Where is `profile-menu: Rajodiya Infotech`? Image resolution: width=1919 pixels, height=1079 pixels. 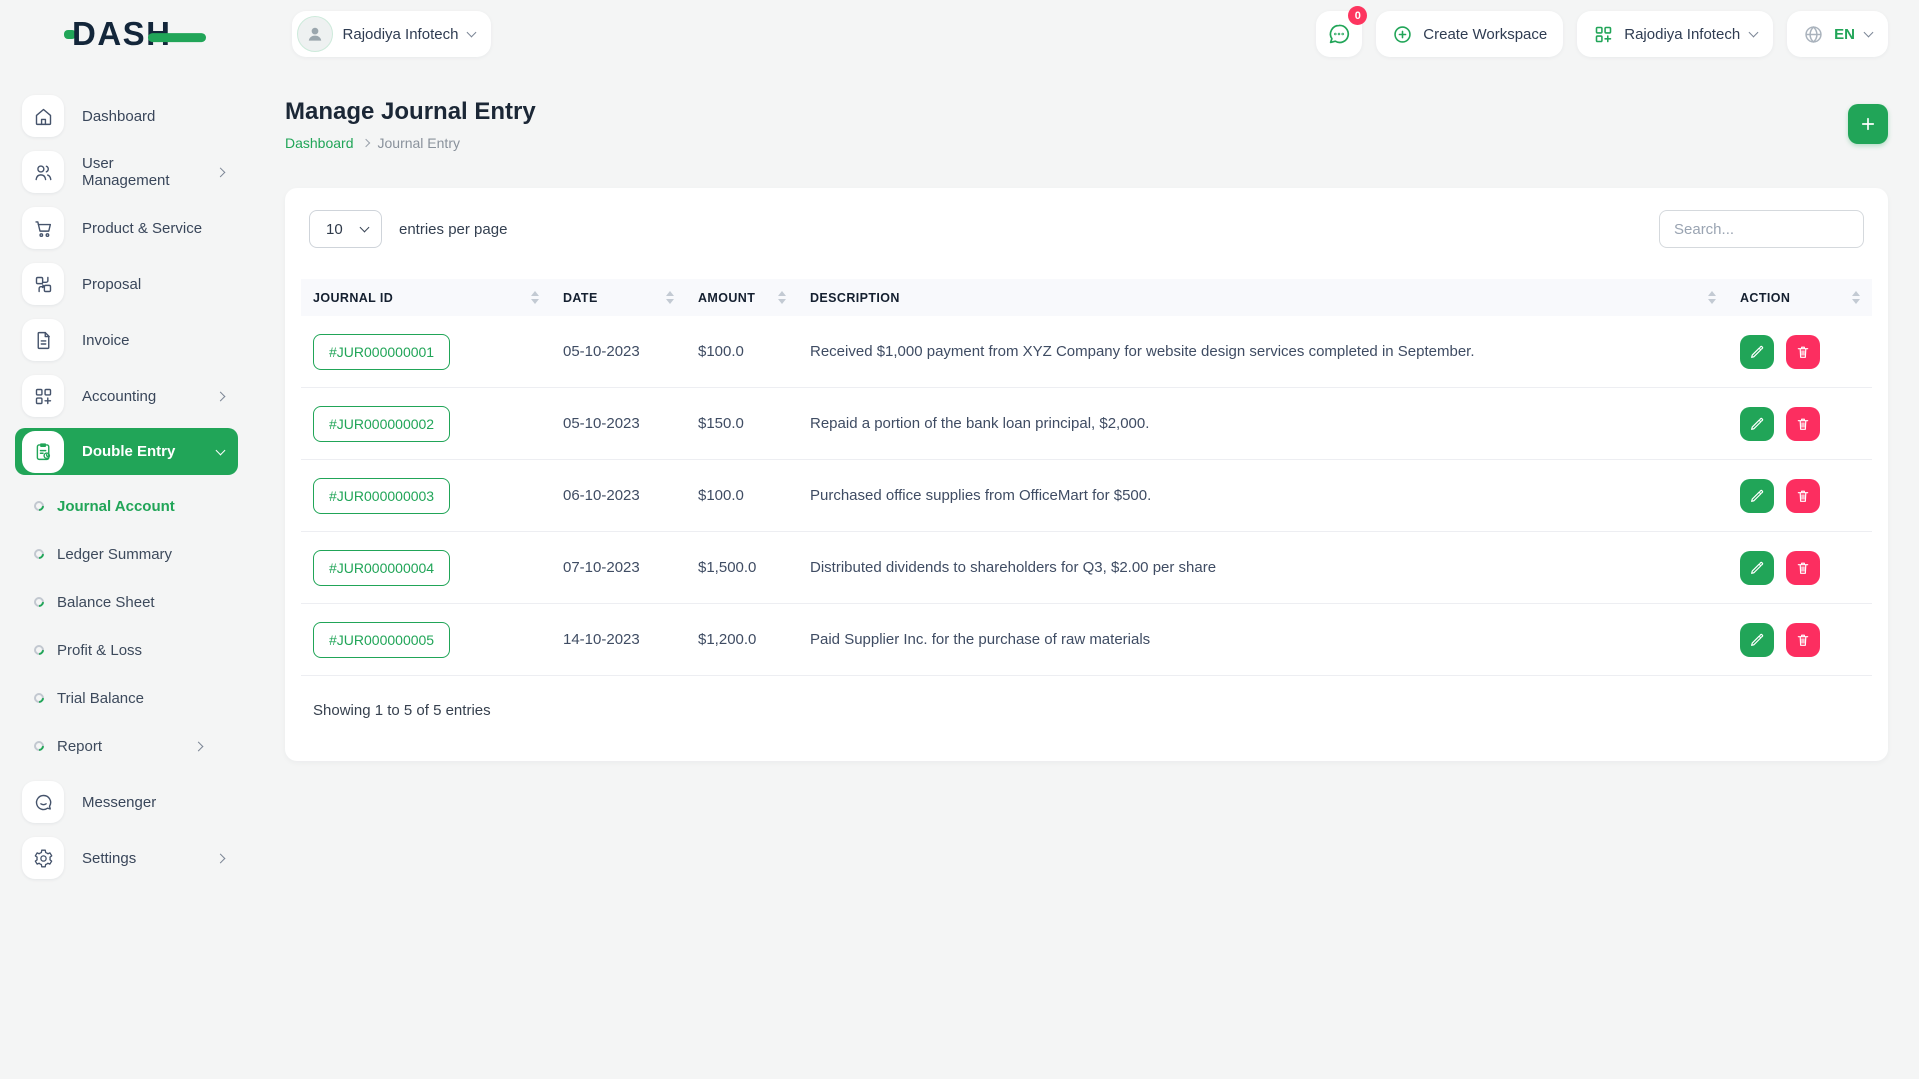 profile-menu: Rajodiya Infotech is located at coordinates (391, 34).